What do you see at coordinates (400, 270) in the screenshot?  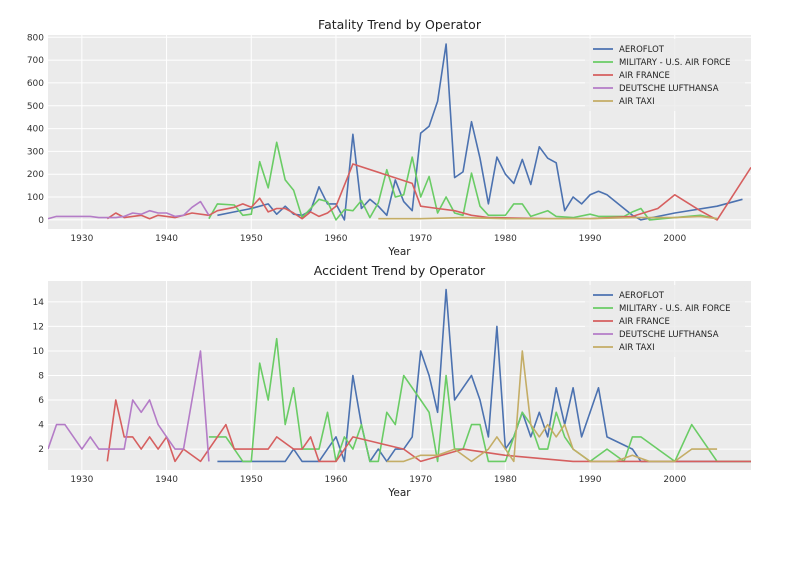 I see `chart-title: Accident Trend by Operator` at bounding box center [400, 270].